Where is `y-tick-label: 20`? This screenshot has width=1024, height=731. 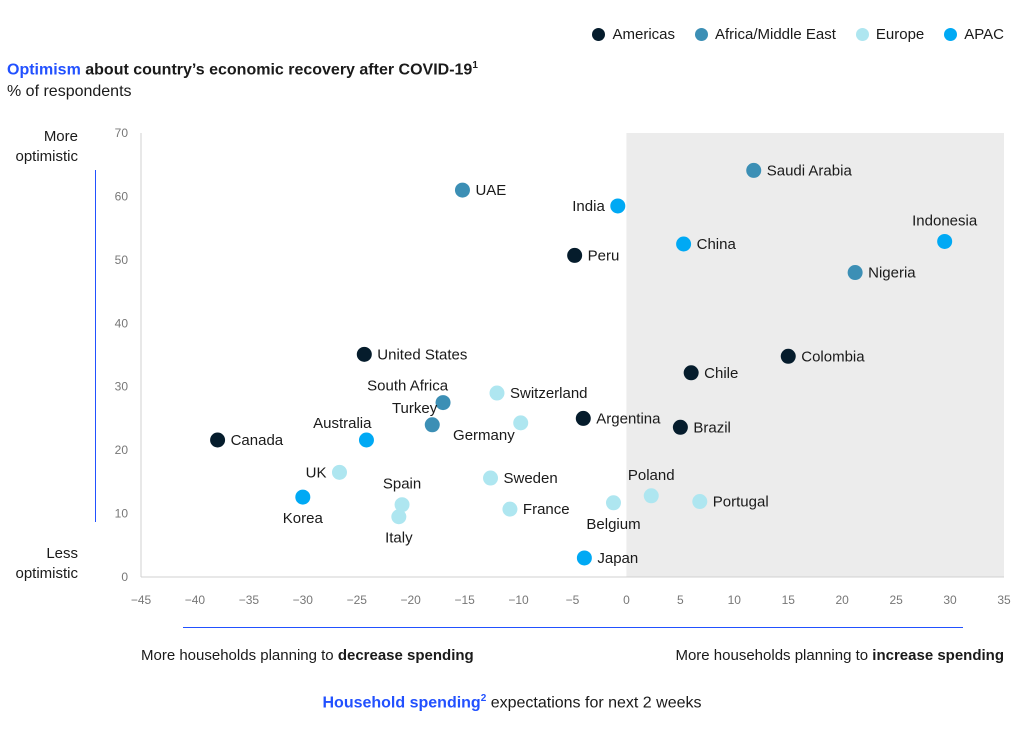
y-tick-label: 20 is located at coordinates (122, 450).